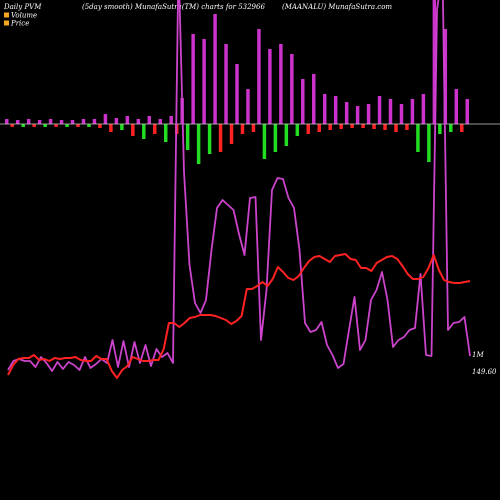 Image resolution: width=500 pixels, height=500 pixels. Describe the element at coordinates (24, 16) in the screenshot. I see `legend-volume-label: Volume` at that location.